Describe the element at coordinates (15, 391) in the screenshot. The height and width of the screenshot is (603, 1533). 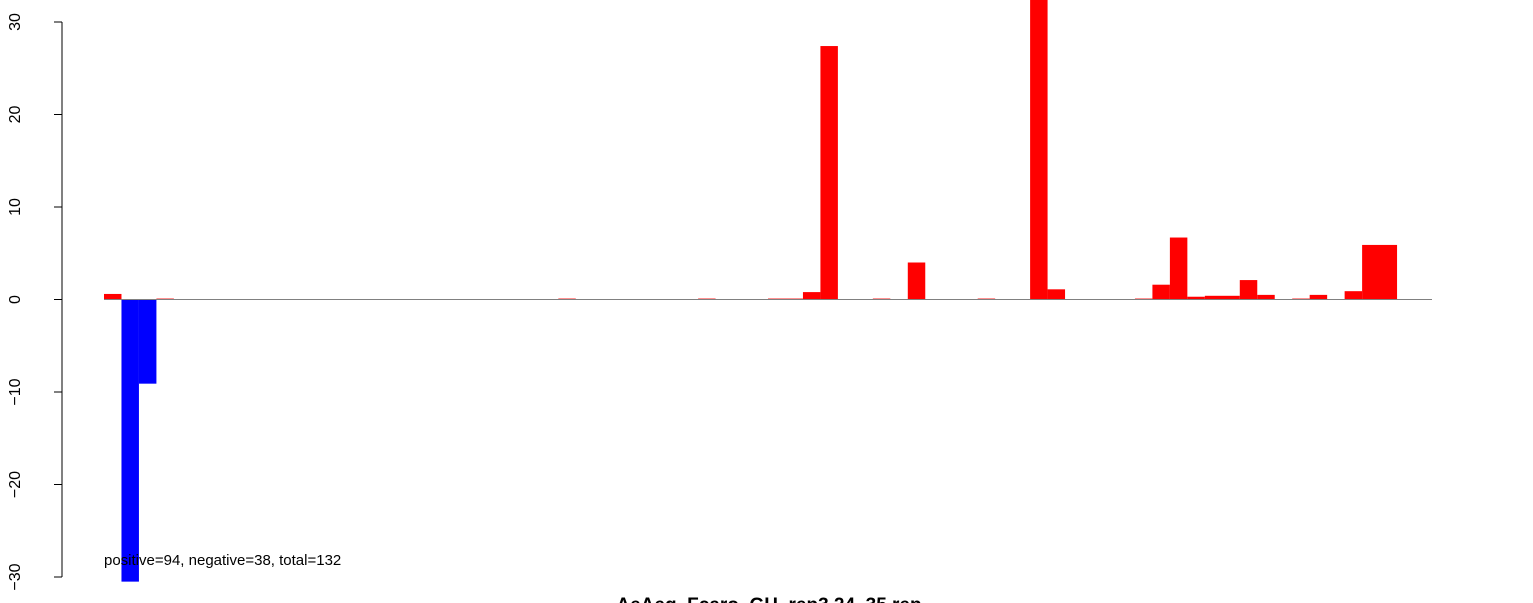
I see `y-tick-label: −10` at that location.